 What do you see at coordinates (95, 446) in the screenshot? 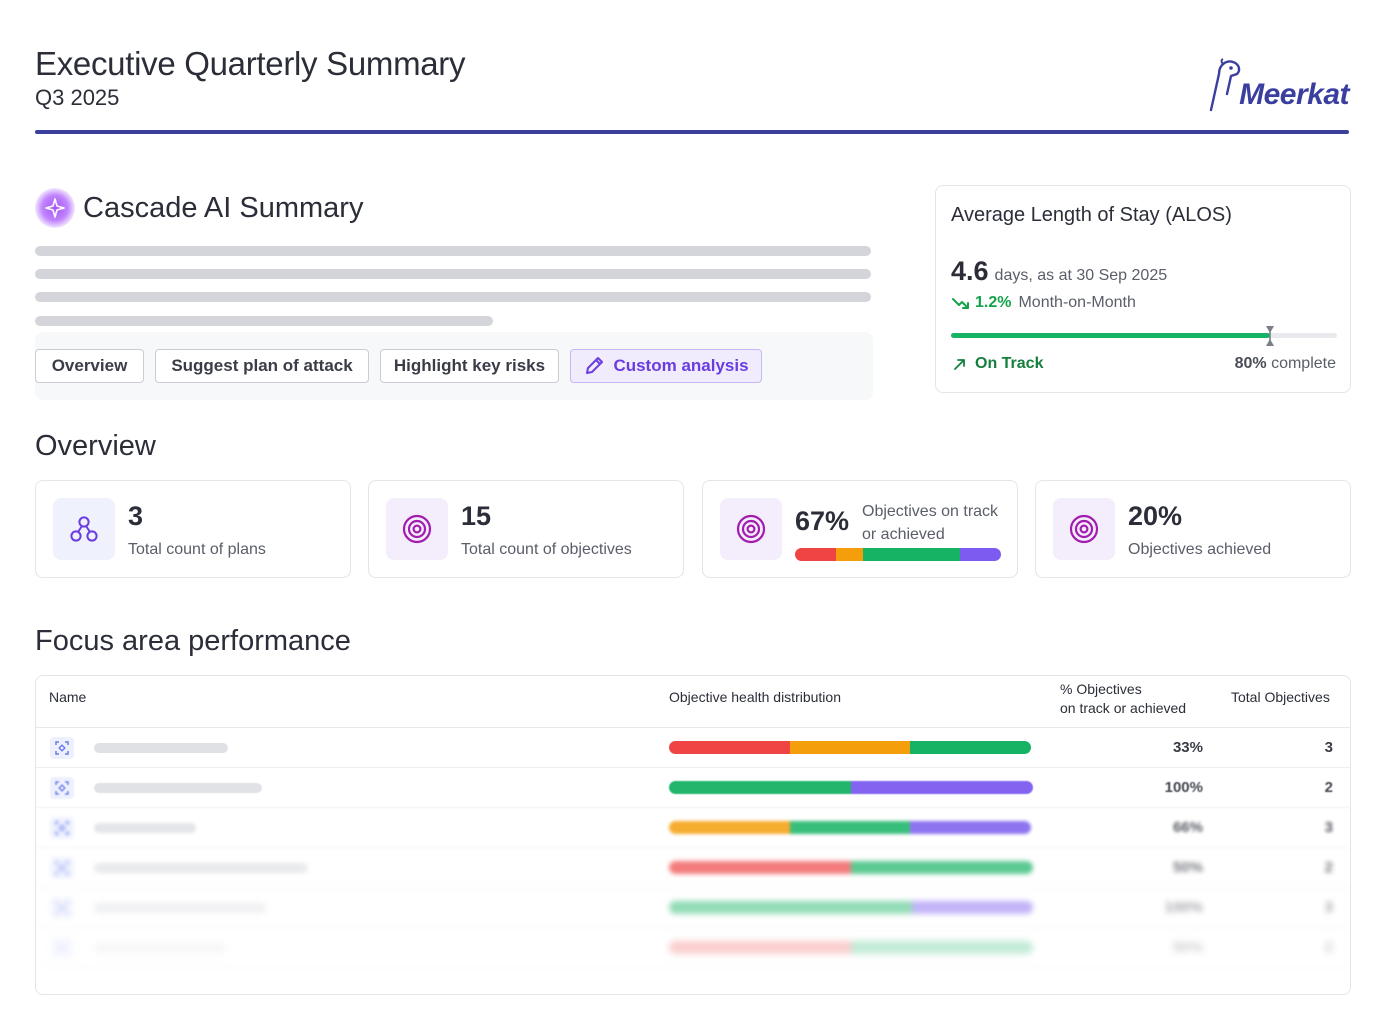
I see `overview-heading: Overview` at bounding box center [95, 446].